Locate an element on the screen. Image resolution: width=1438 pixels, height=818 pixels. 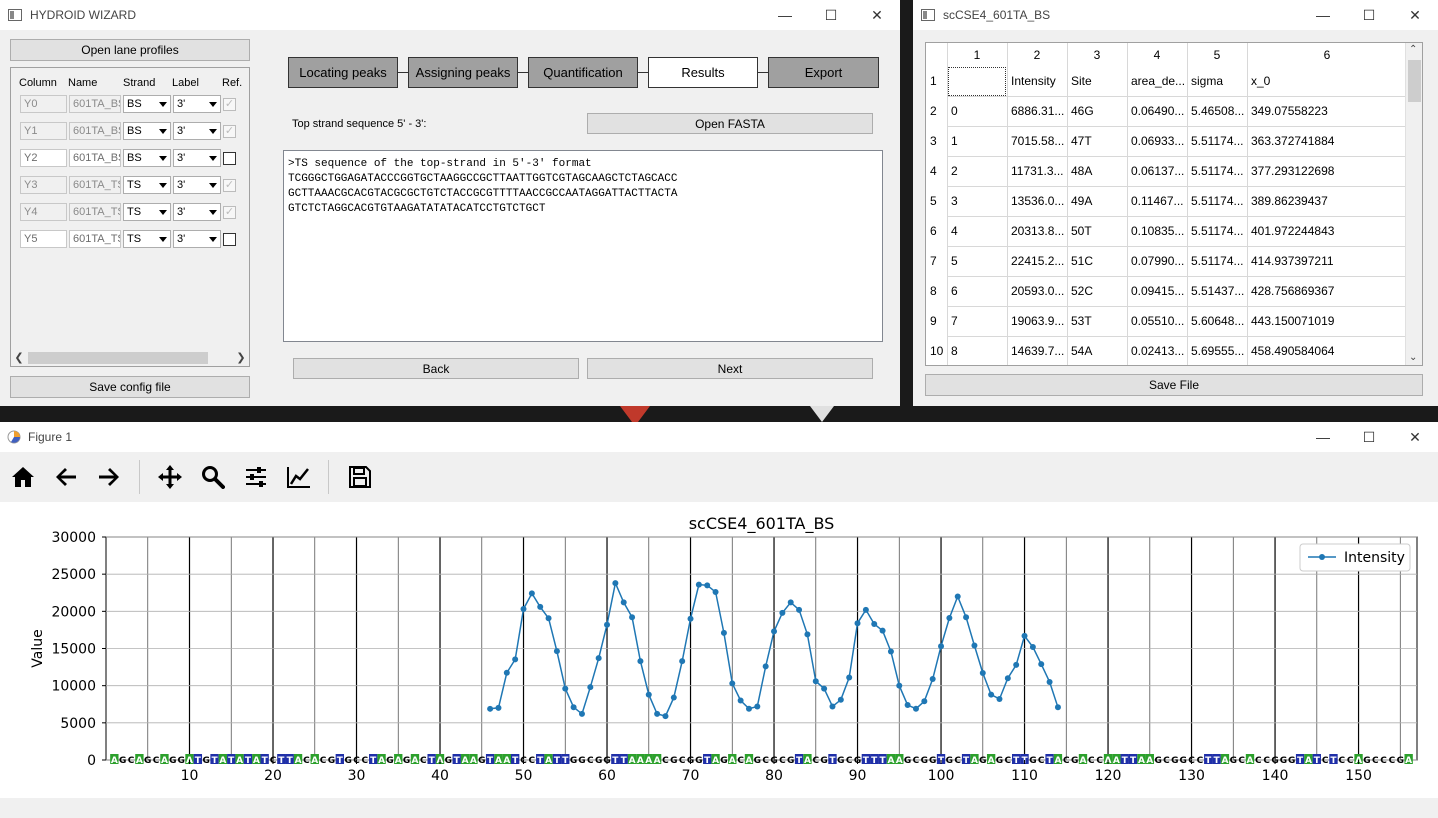
table-cell: 47T is located at coordinates (1081, 141).